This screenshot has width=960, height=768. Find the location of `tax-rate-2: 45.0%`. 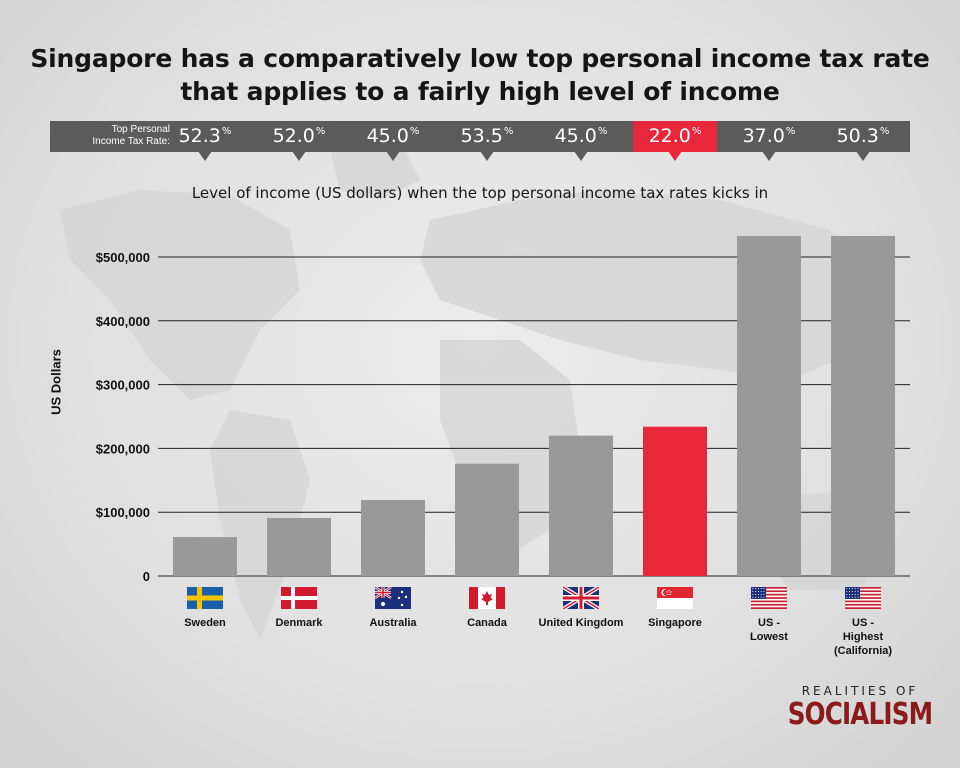

tax-rate-2: 45.0% is located at coordinates (393, 136).